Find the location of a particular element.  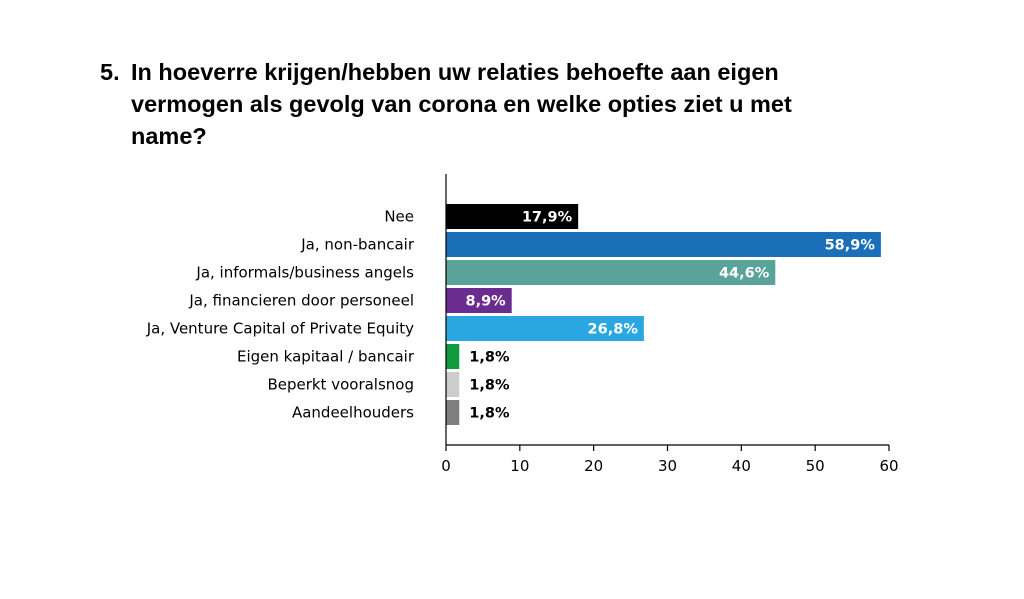

x-tick-label: 50 is located at coordinates (815, 466).